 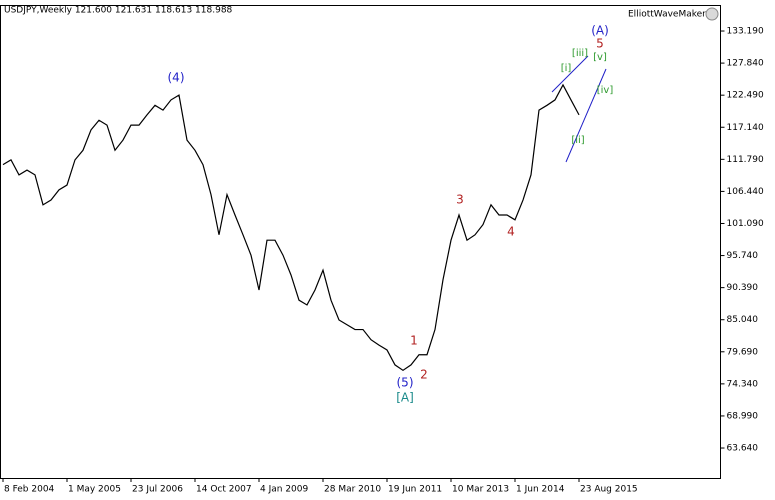 What do you see at coordinates (577, 140) in the screenshot?
I see `wave-label: [ii]` at bounding box center [577, 140].